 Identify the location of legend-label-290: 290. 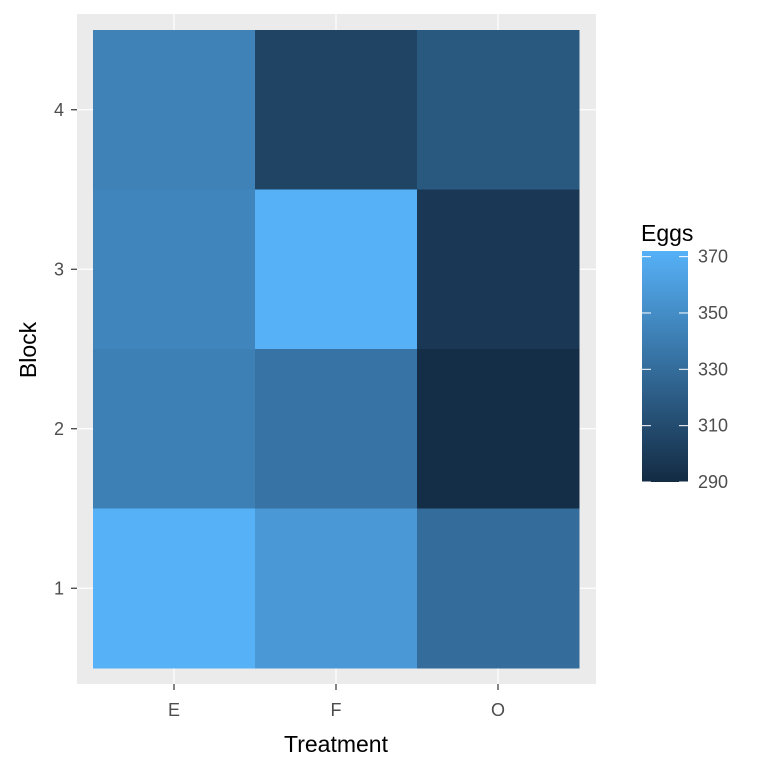
(713, 482).